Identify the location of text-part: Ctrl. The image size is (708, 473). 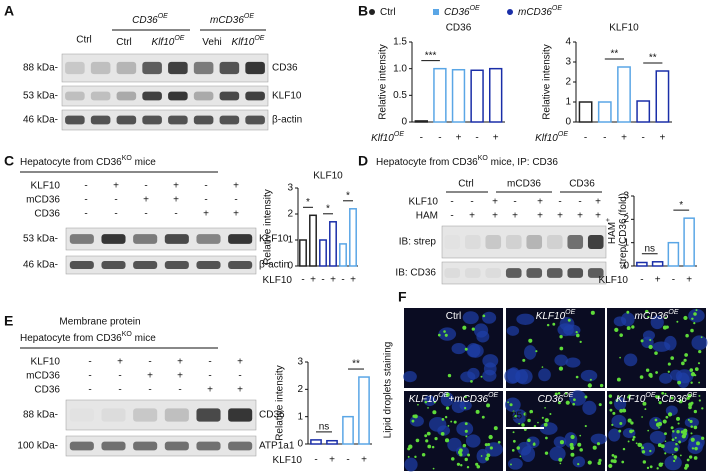
(454, 316).